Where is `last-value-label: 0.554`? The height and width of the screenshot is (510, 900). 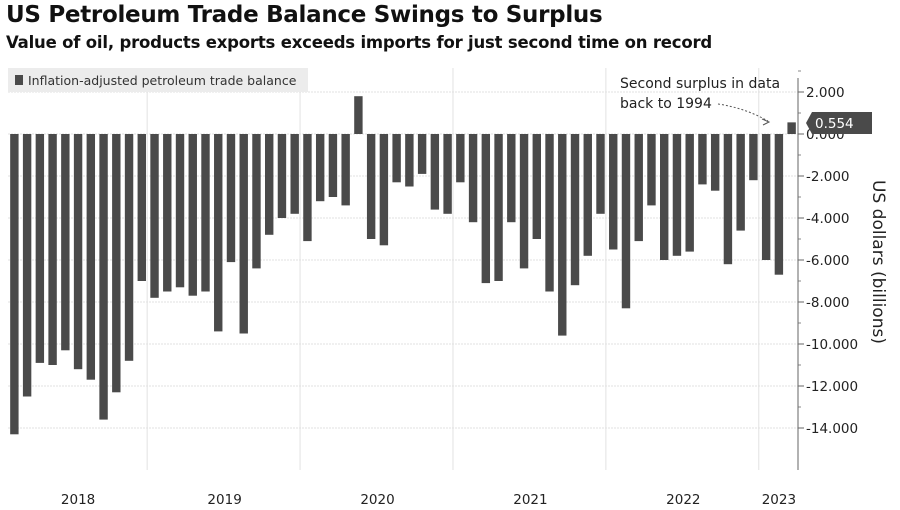
last-value-label: 0.554 is located at coordinates (834, 124).